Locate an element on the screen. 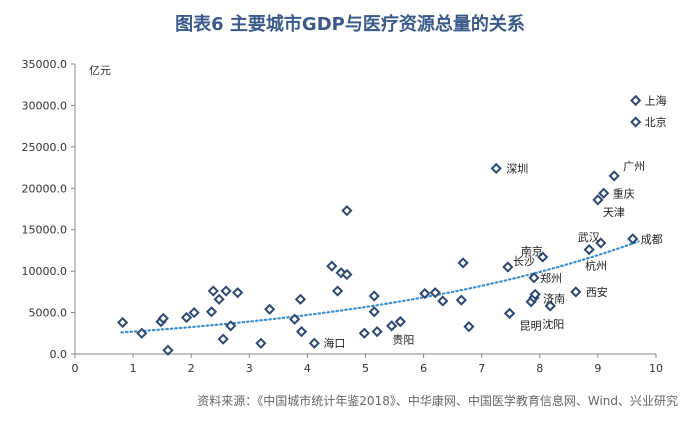 This screenshot has height=429, width=700. x-tick-label: 10 is located at coordinates (656, 368).